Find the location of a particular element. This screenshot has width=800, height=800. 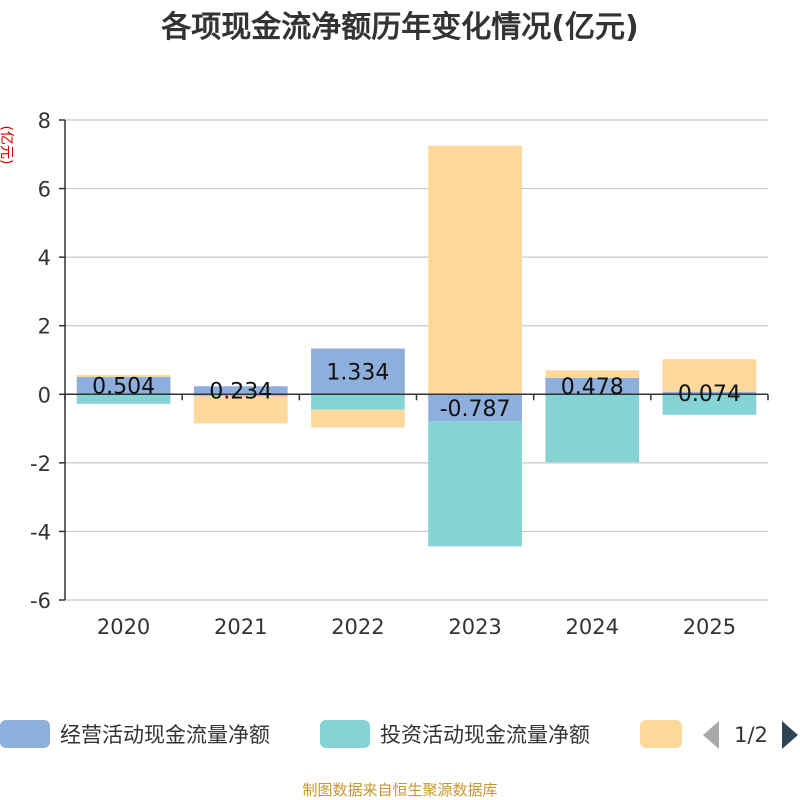

bar-financing-2020 is located at coordinates (123, 376).